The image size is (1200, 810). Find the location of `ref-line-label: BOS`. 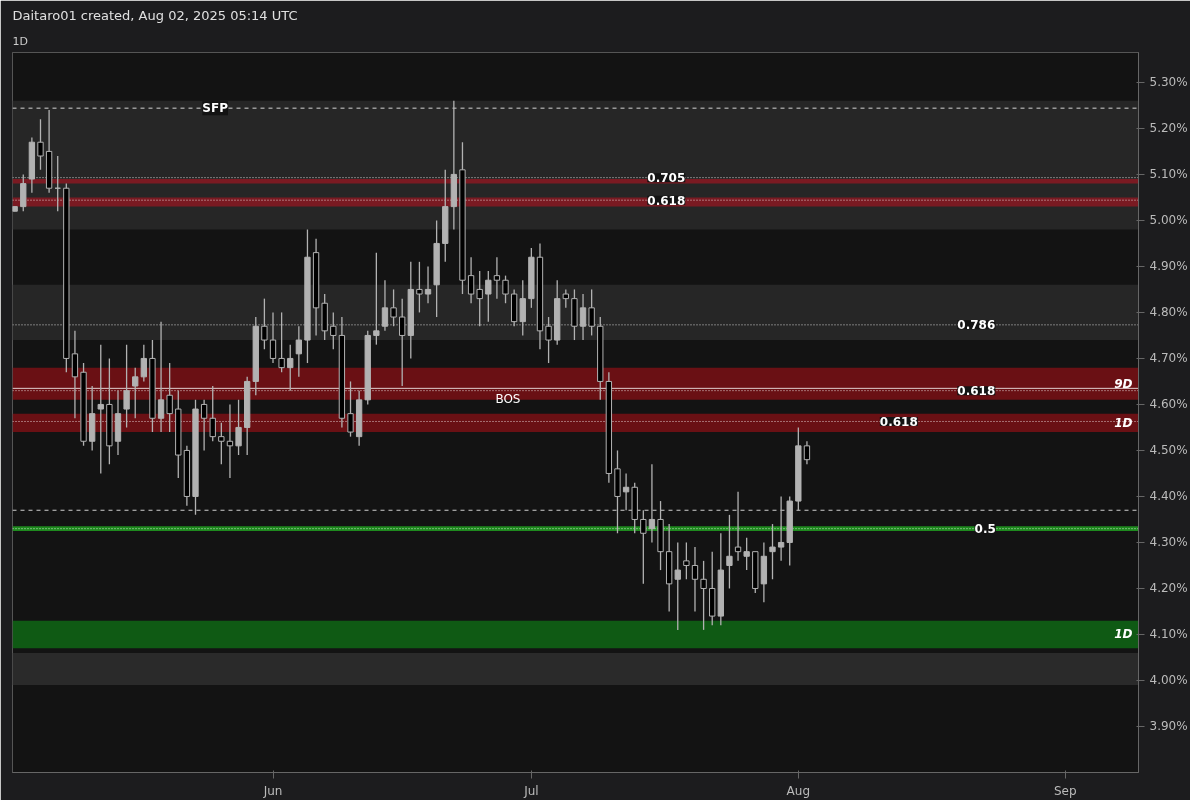

ref-line-label: BOS is located at coordinates (508, 399).